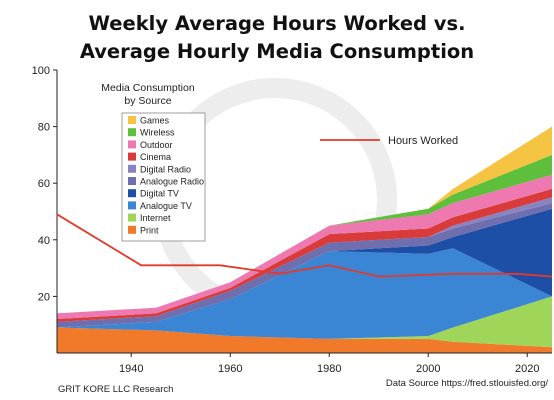 This screenshot has width=554, height=400. What do you see at coordinates (428, 369) in the screenshot?
I see `x-tick-label-2000: 2000` at bounding box center [428, 369].